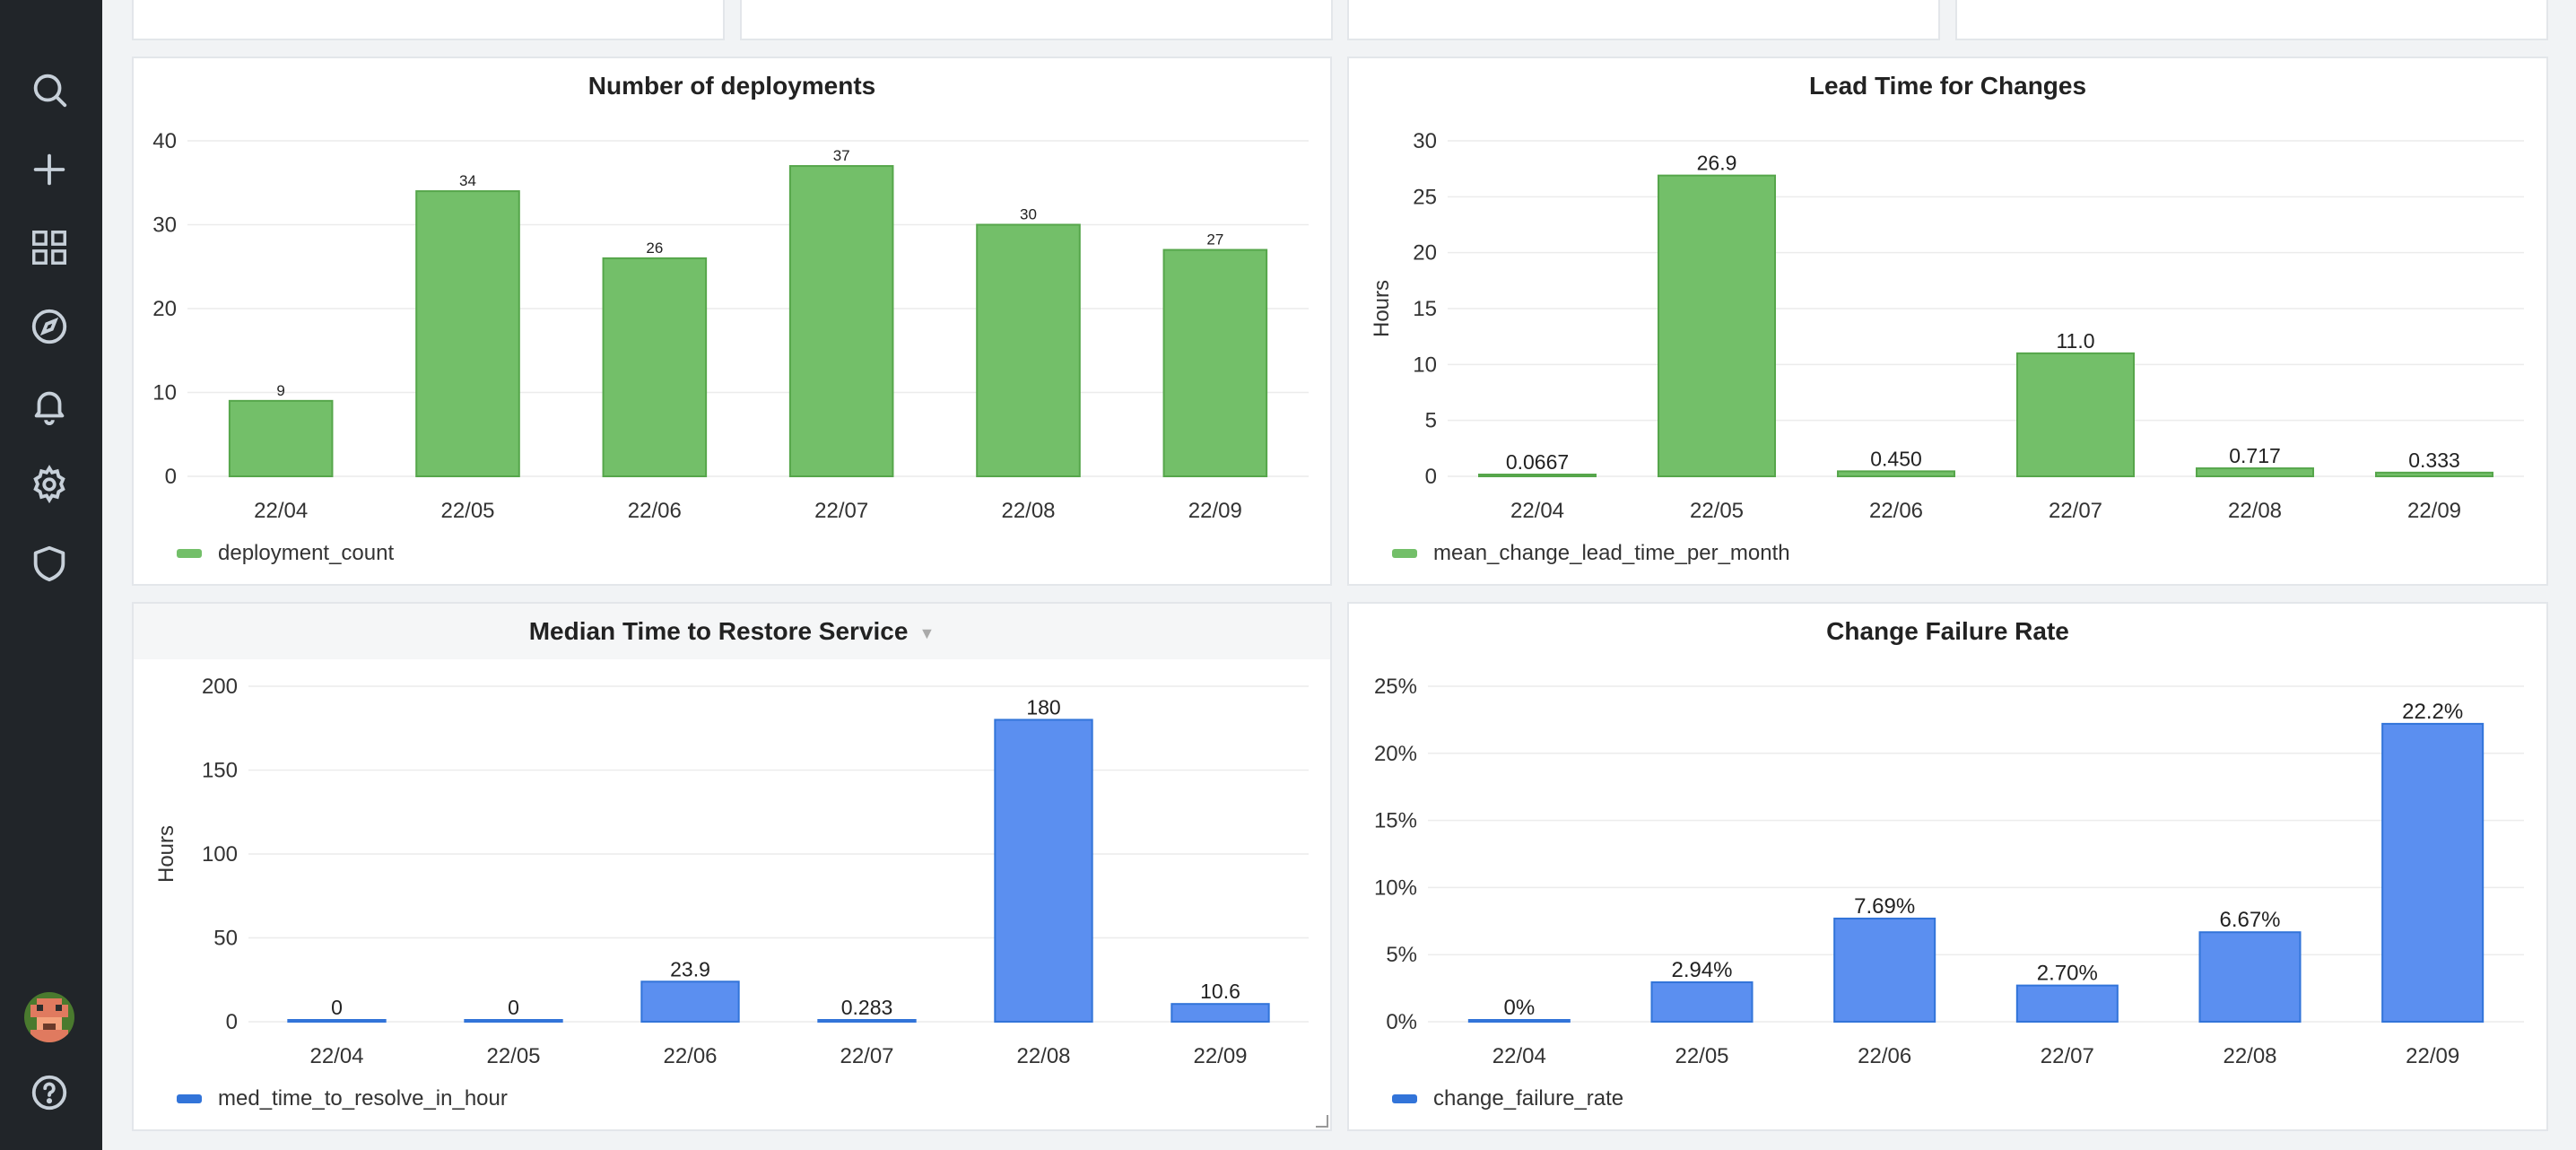  I want to click on help-icon, so click(49, 1092).